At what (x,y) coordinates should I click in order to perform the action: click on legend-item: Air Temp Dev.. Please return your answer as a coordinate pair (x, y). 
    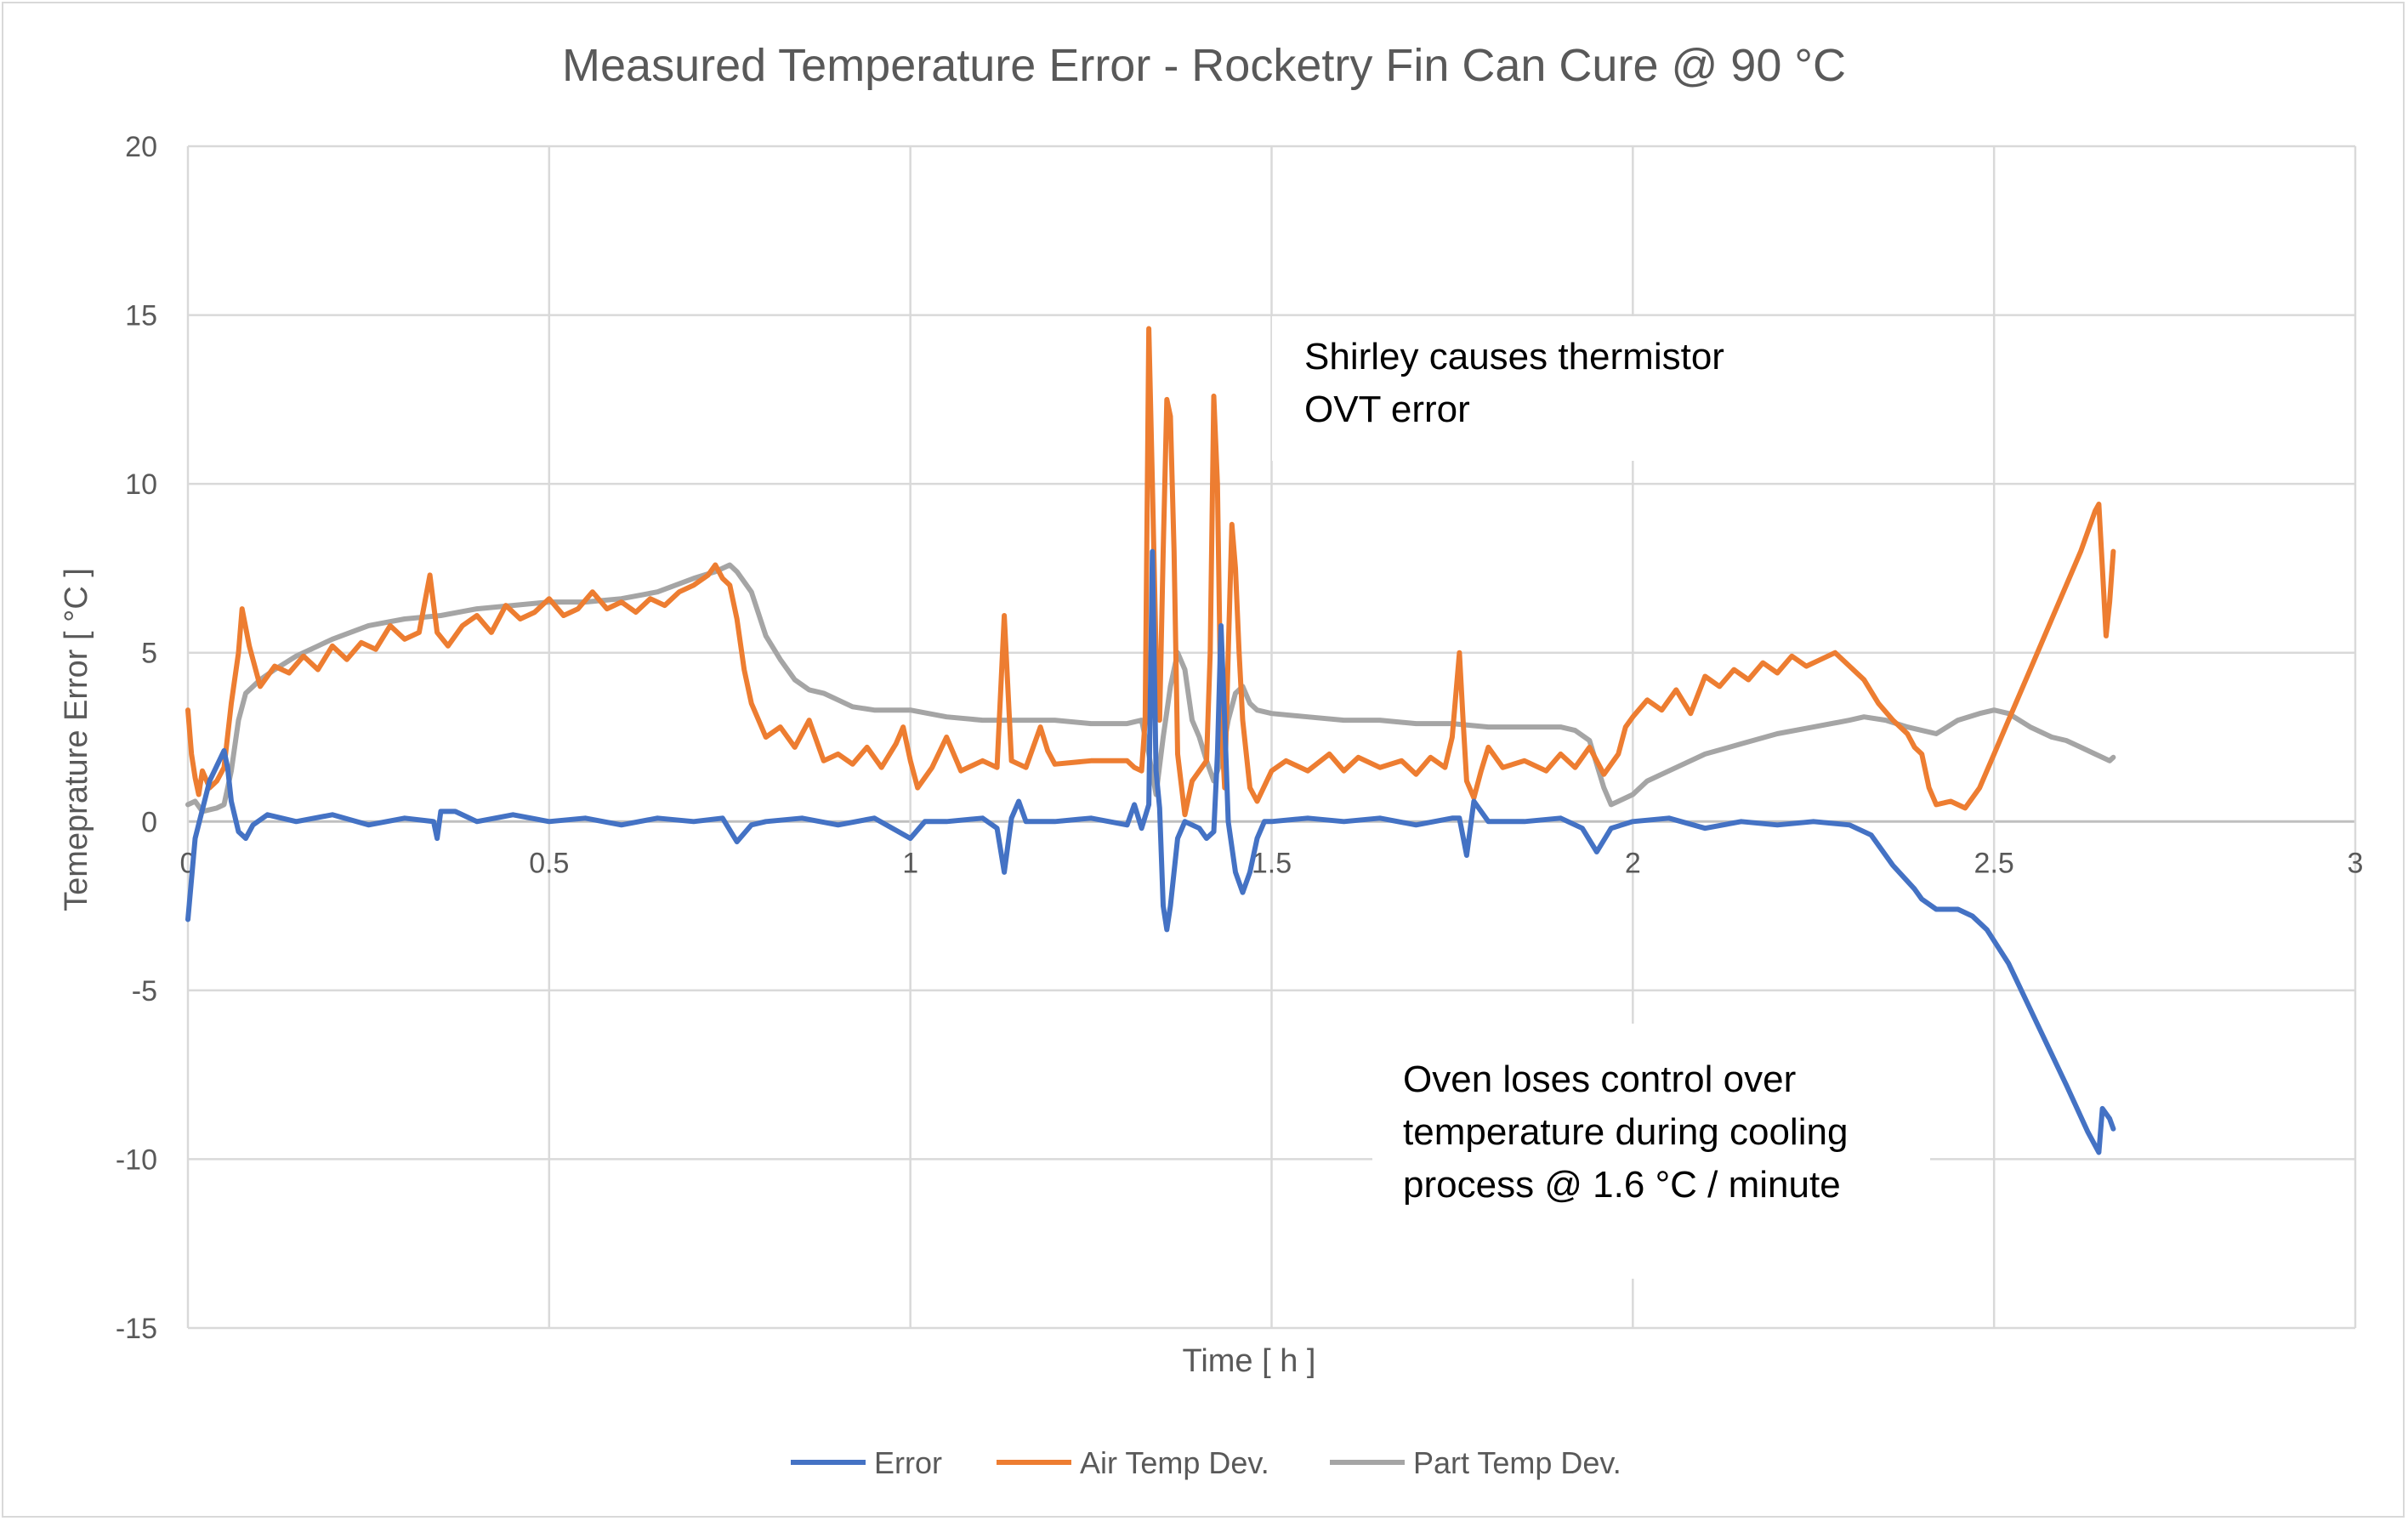
    Looking at the image, I should click on (1133, 1462).